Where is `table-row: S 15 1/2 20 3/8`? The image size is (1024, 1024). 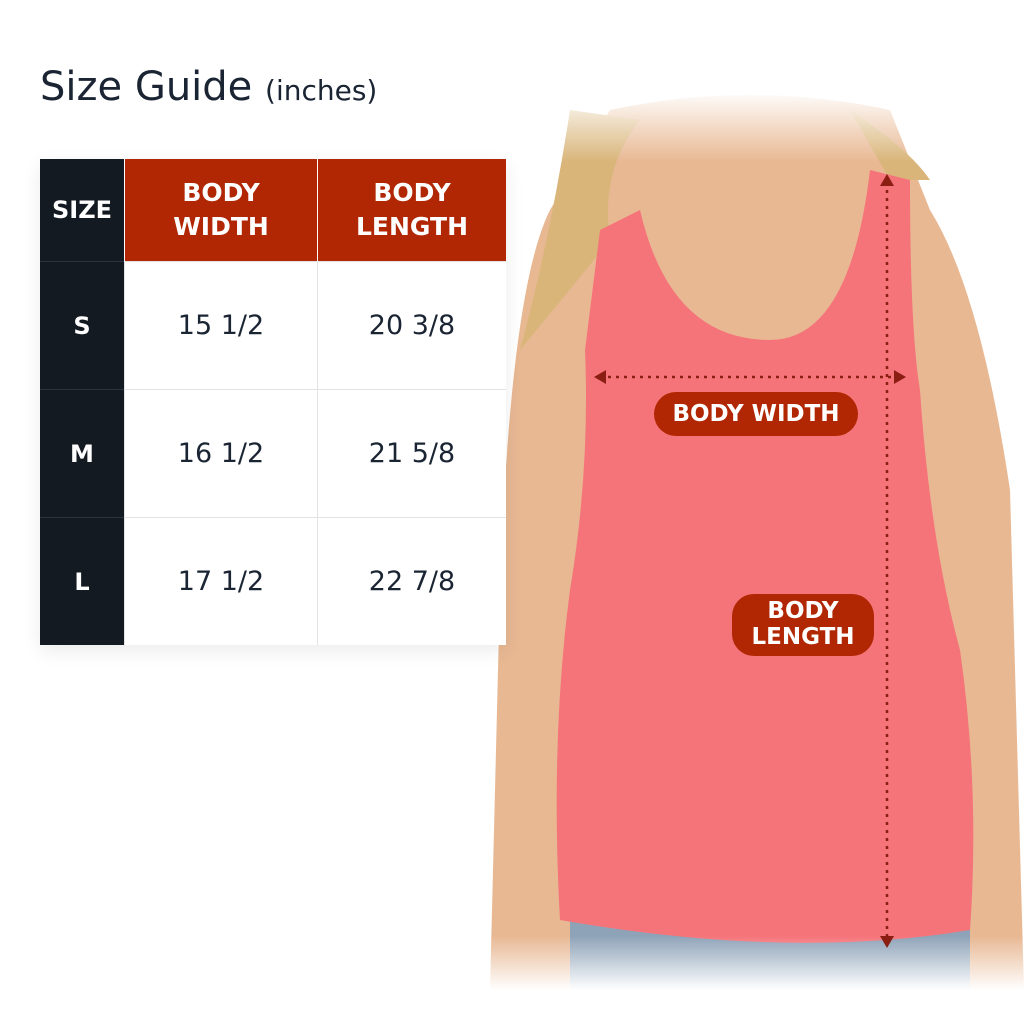
table-row: S 15 1/2 20 3/8 is located at coordinates (273, 325).